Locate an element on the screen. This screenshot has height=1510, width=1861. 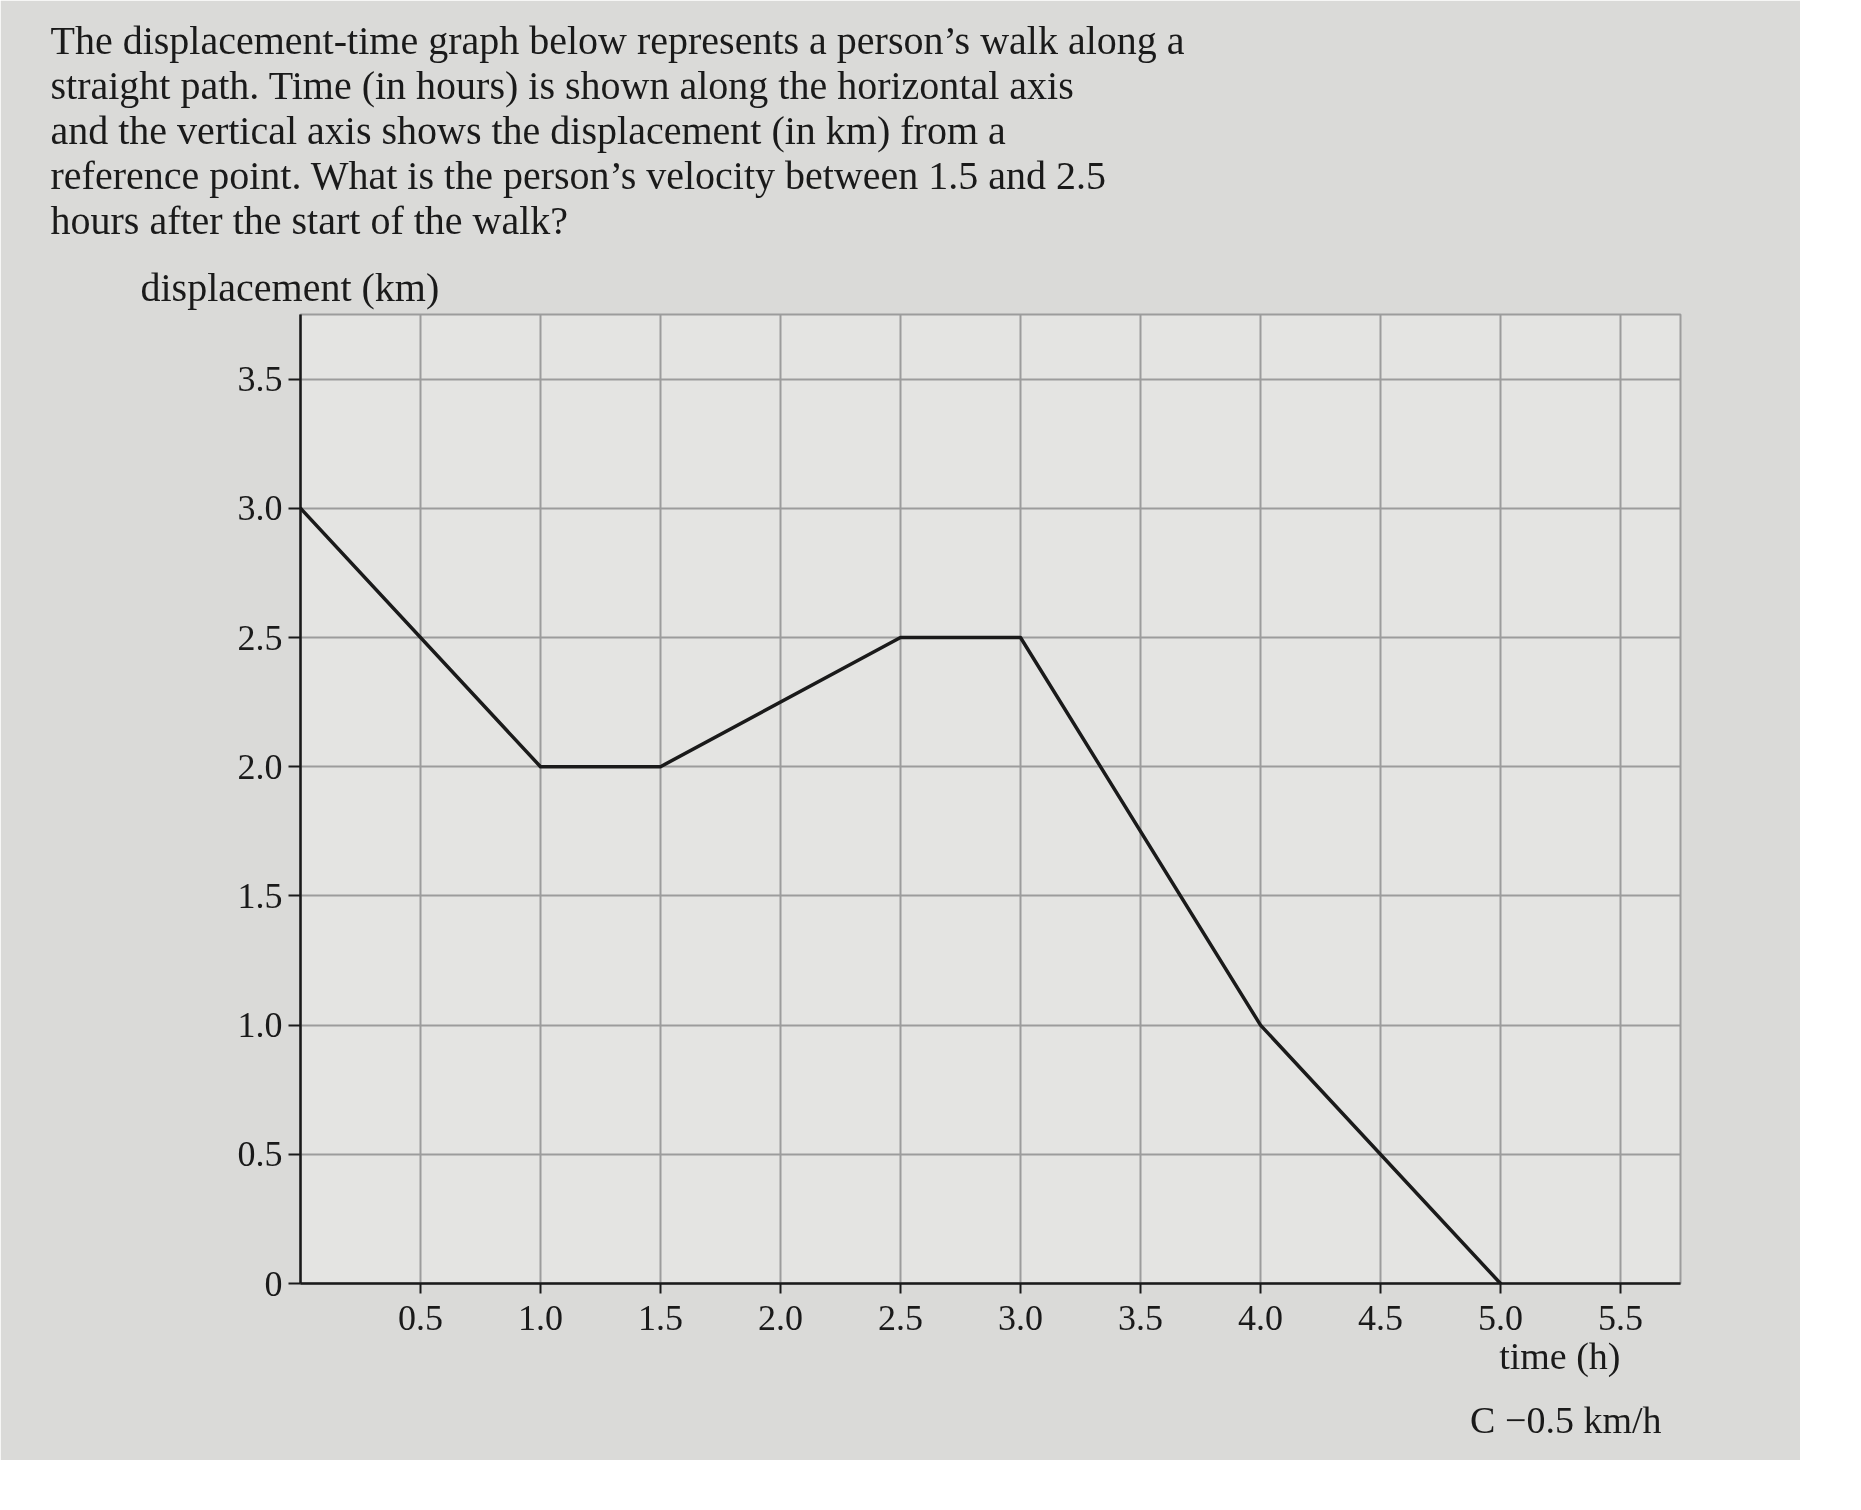
x-tick-label: 3.0 is located at coordinates (1020, 1317).